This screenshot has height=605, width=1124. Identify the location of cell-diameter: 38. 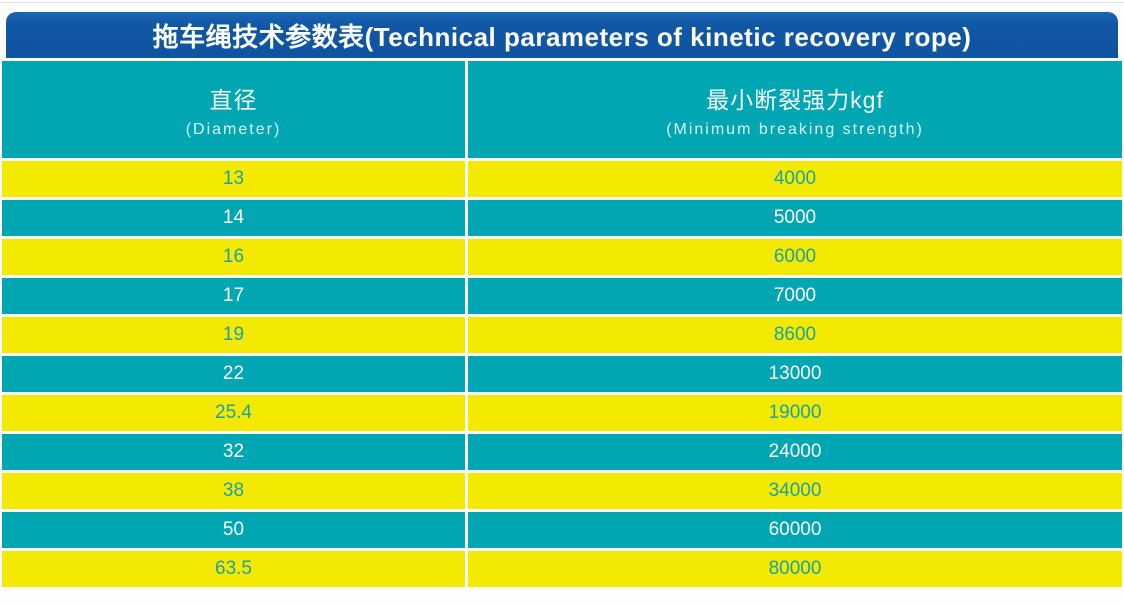
(233, 491).